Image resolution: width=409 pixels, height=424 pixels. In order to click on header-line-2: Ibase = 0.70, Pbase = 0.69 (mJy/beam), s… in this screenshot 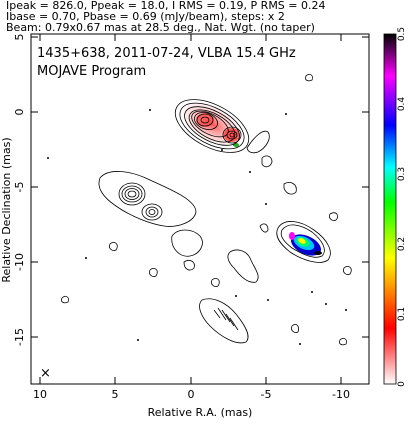, I will do `click(145, 16)`.